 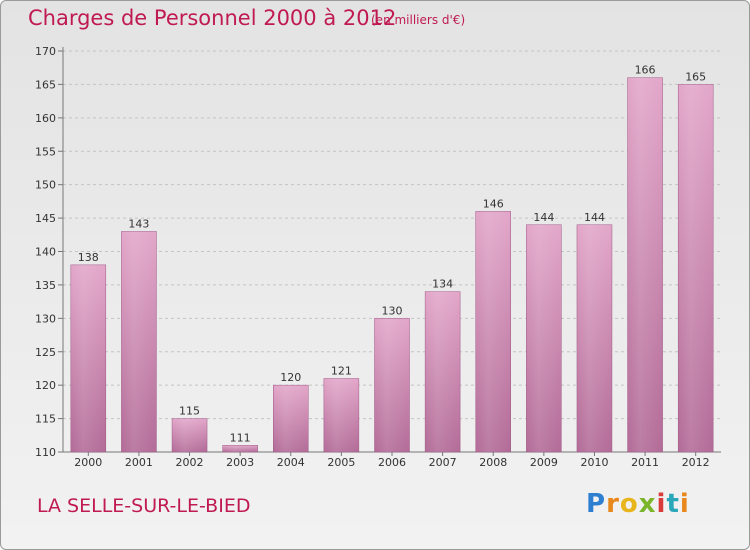 I want to click on x-tick-label-2010: 2010, so click(x=594, y=462).